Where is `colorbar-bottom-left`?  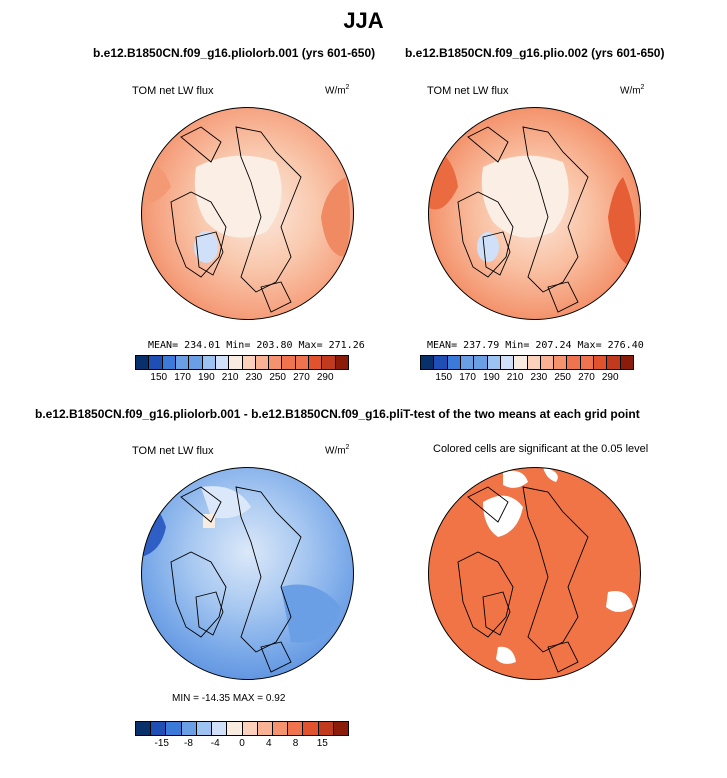 colorbar-bottom-left is located at coordinates (242, 728).